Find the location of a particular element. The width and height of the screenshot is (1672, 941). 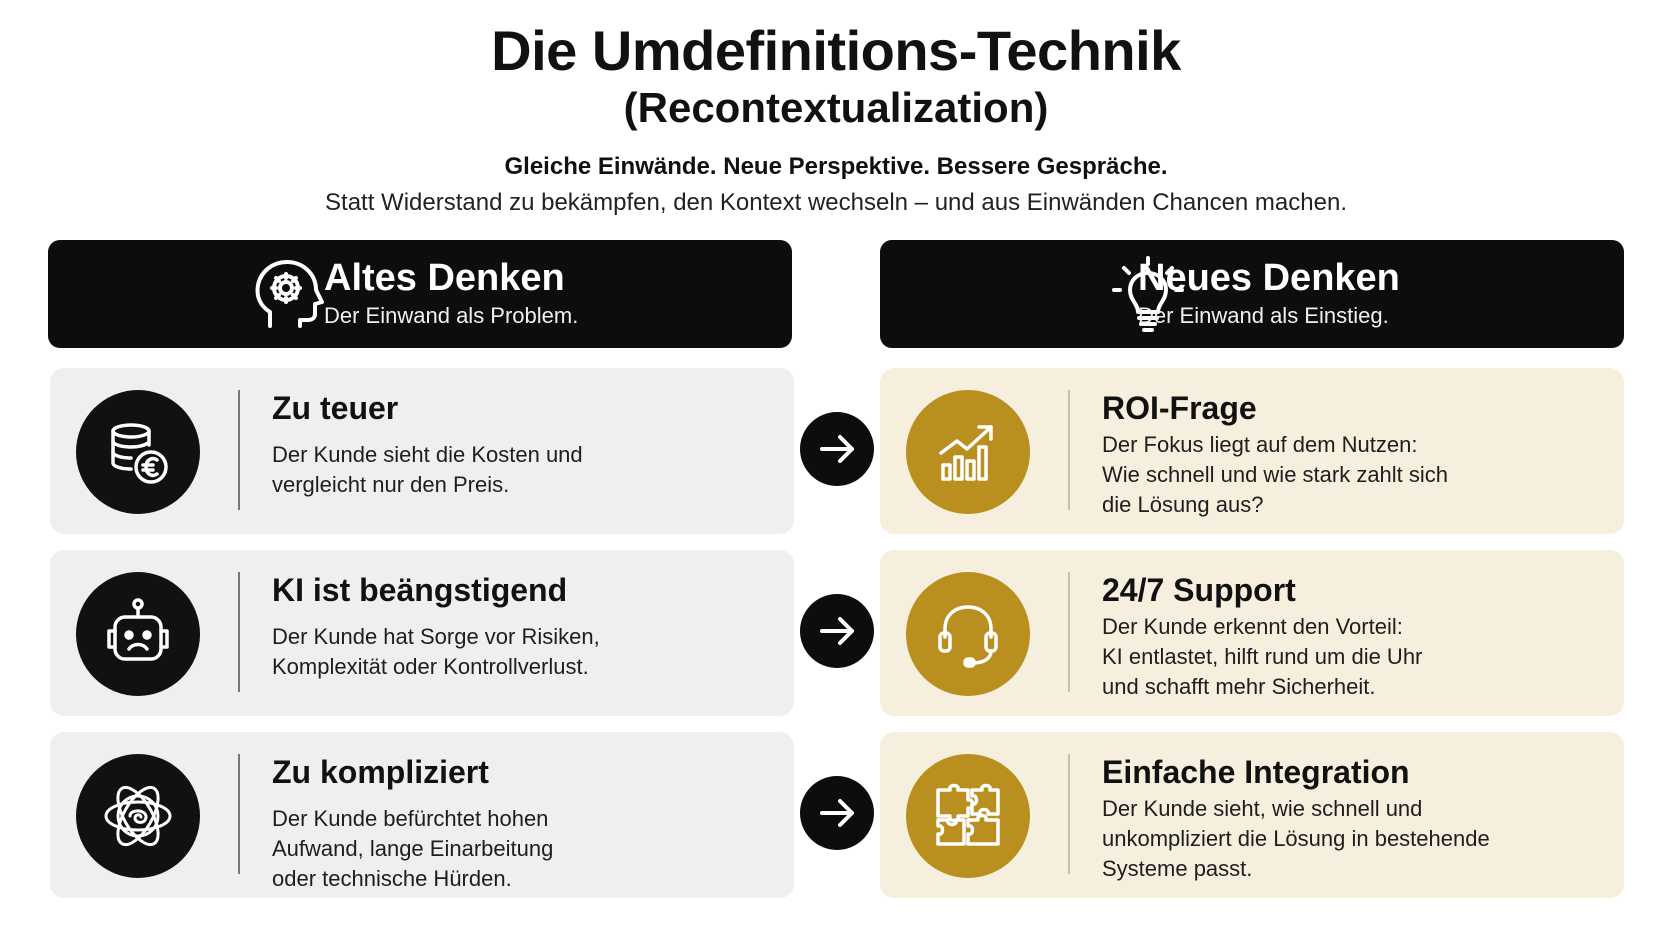

tangle-icon is located at coordinates (138, 816).